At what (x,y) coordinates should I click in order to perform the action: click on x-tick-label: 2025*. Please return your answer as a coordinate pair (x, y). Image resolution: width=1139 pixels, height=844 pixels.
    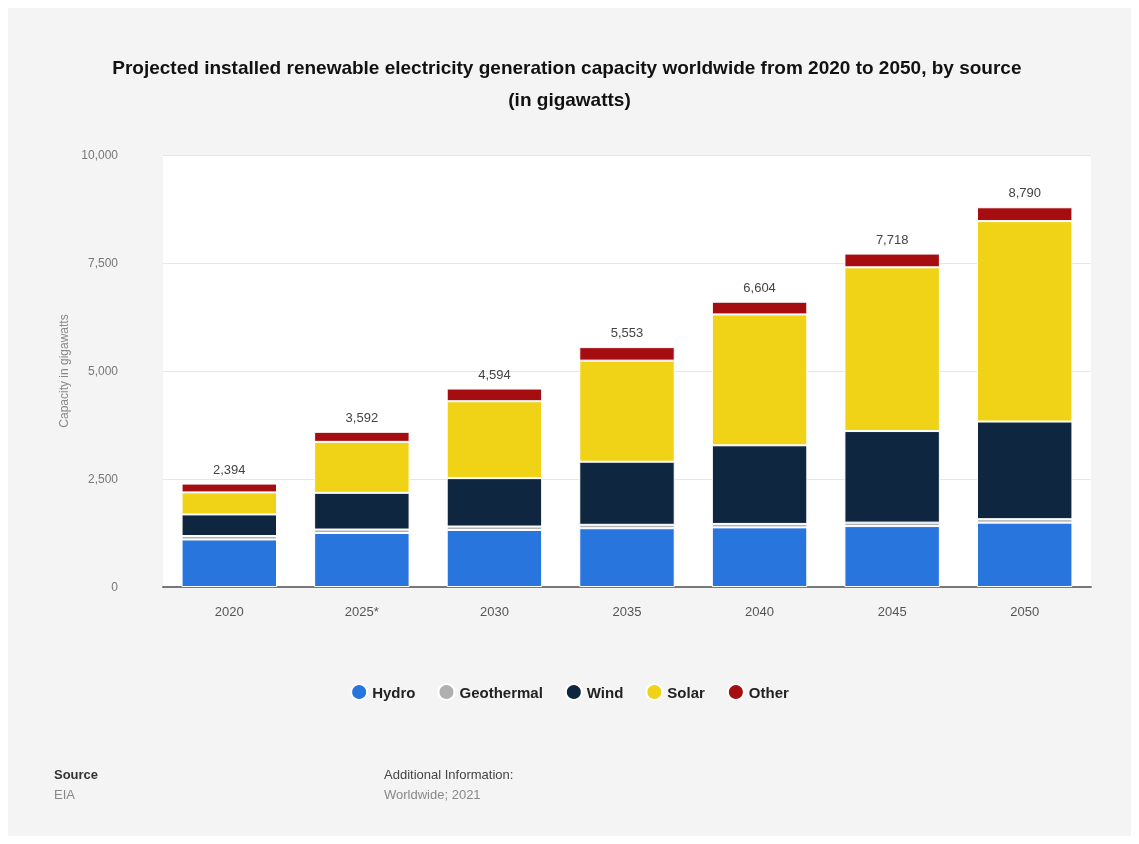
    Looking at the image, I should click on (361, 611).